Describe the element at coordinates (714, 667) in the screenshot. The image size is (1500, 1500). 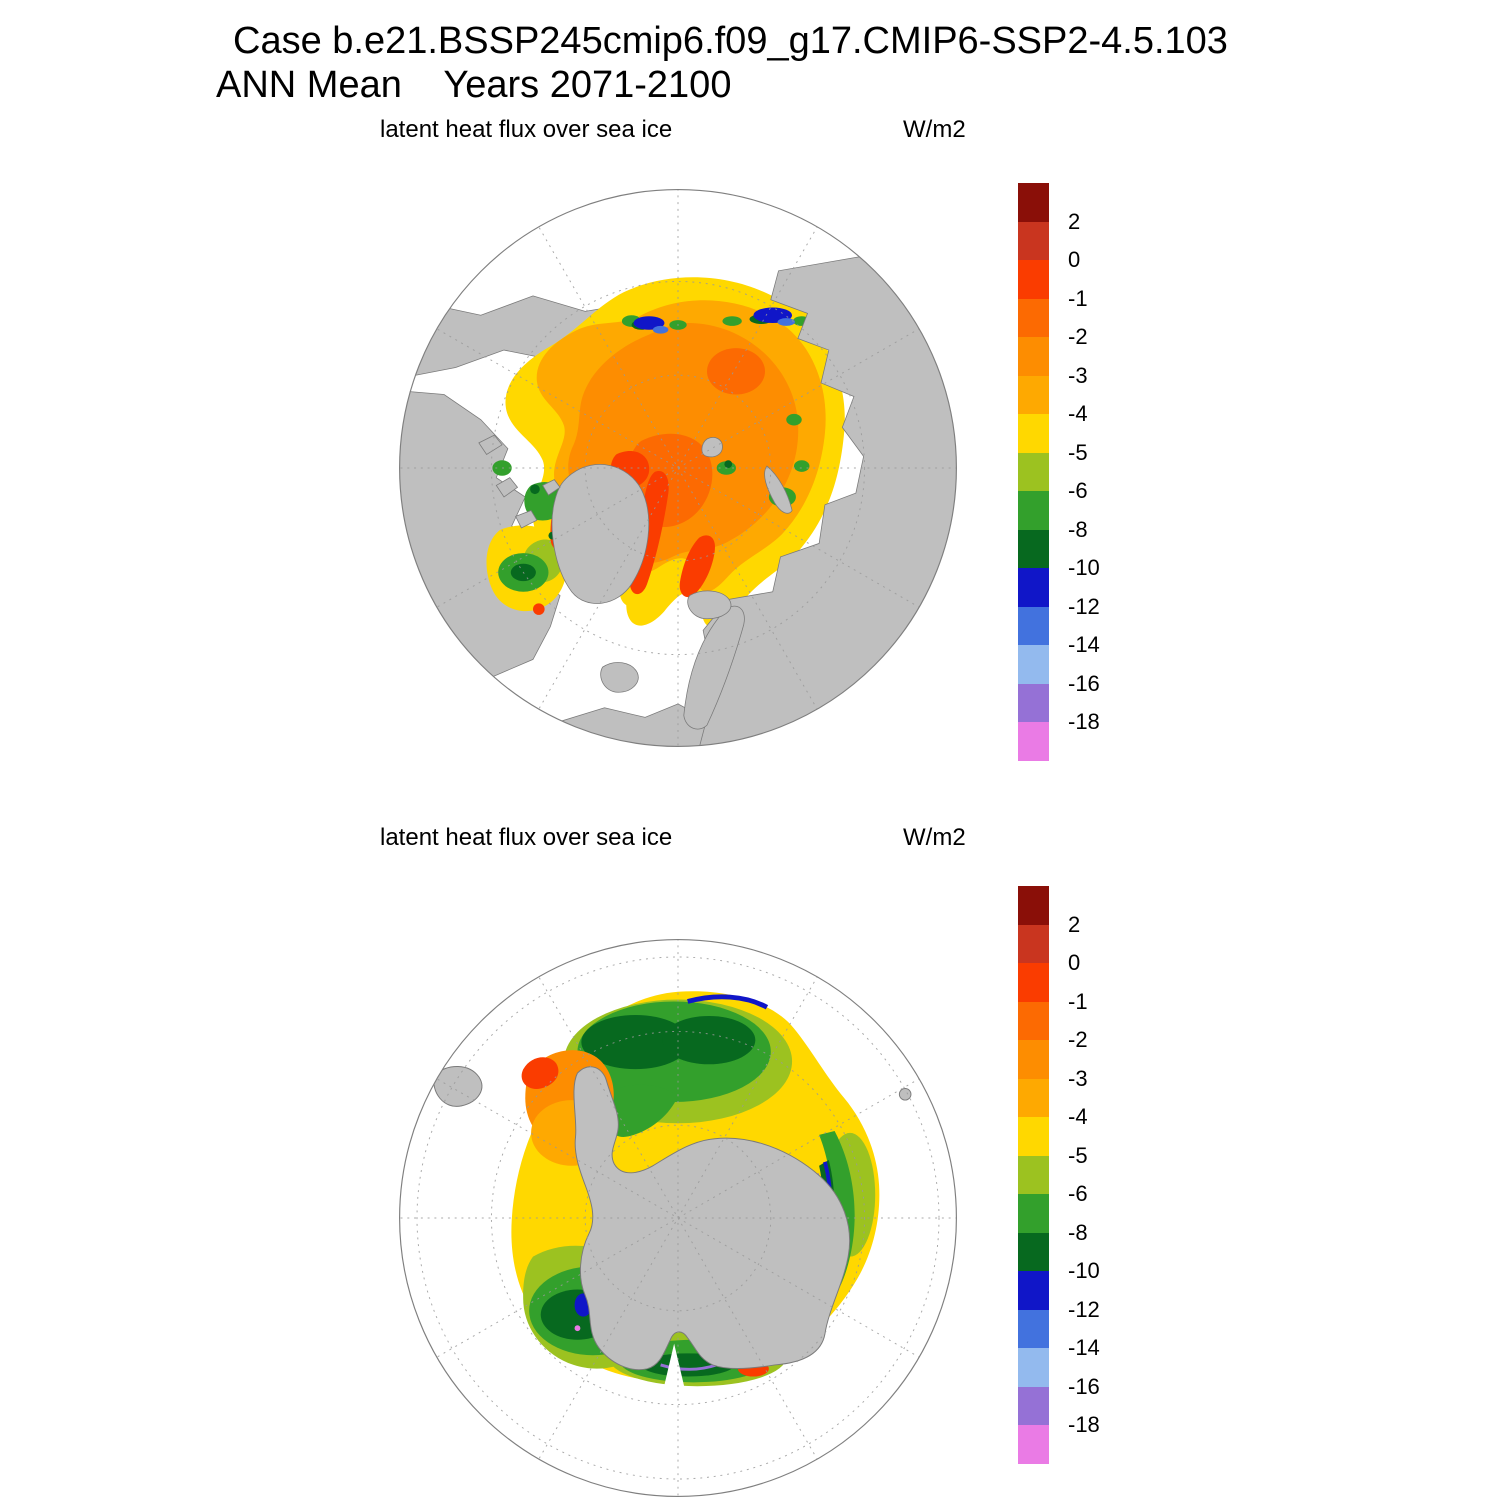
I see `land-scandinavia` at that location.